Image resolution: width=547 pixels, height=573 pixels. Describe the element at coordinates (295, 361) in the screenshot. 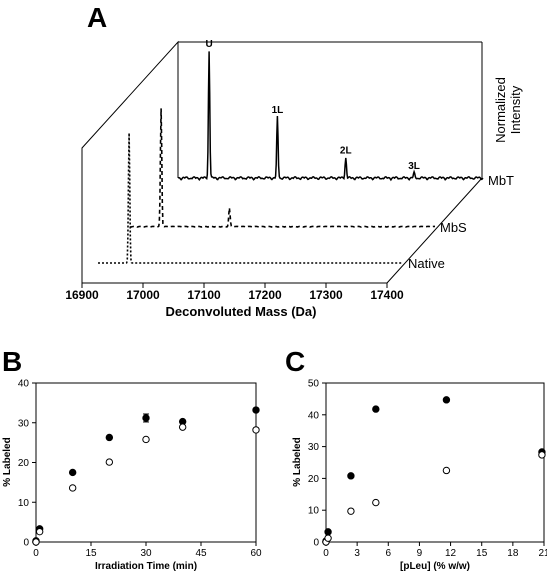

I see `panel-letter-c: C` at that location.